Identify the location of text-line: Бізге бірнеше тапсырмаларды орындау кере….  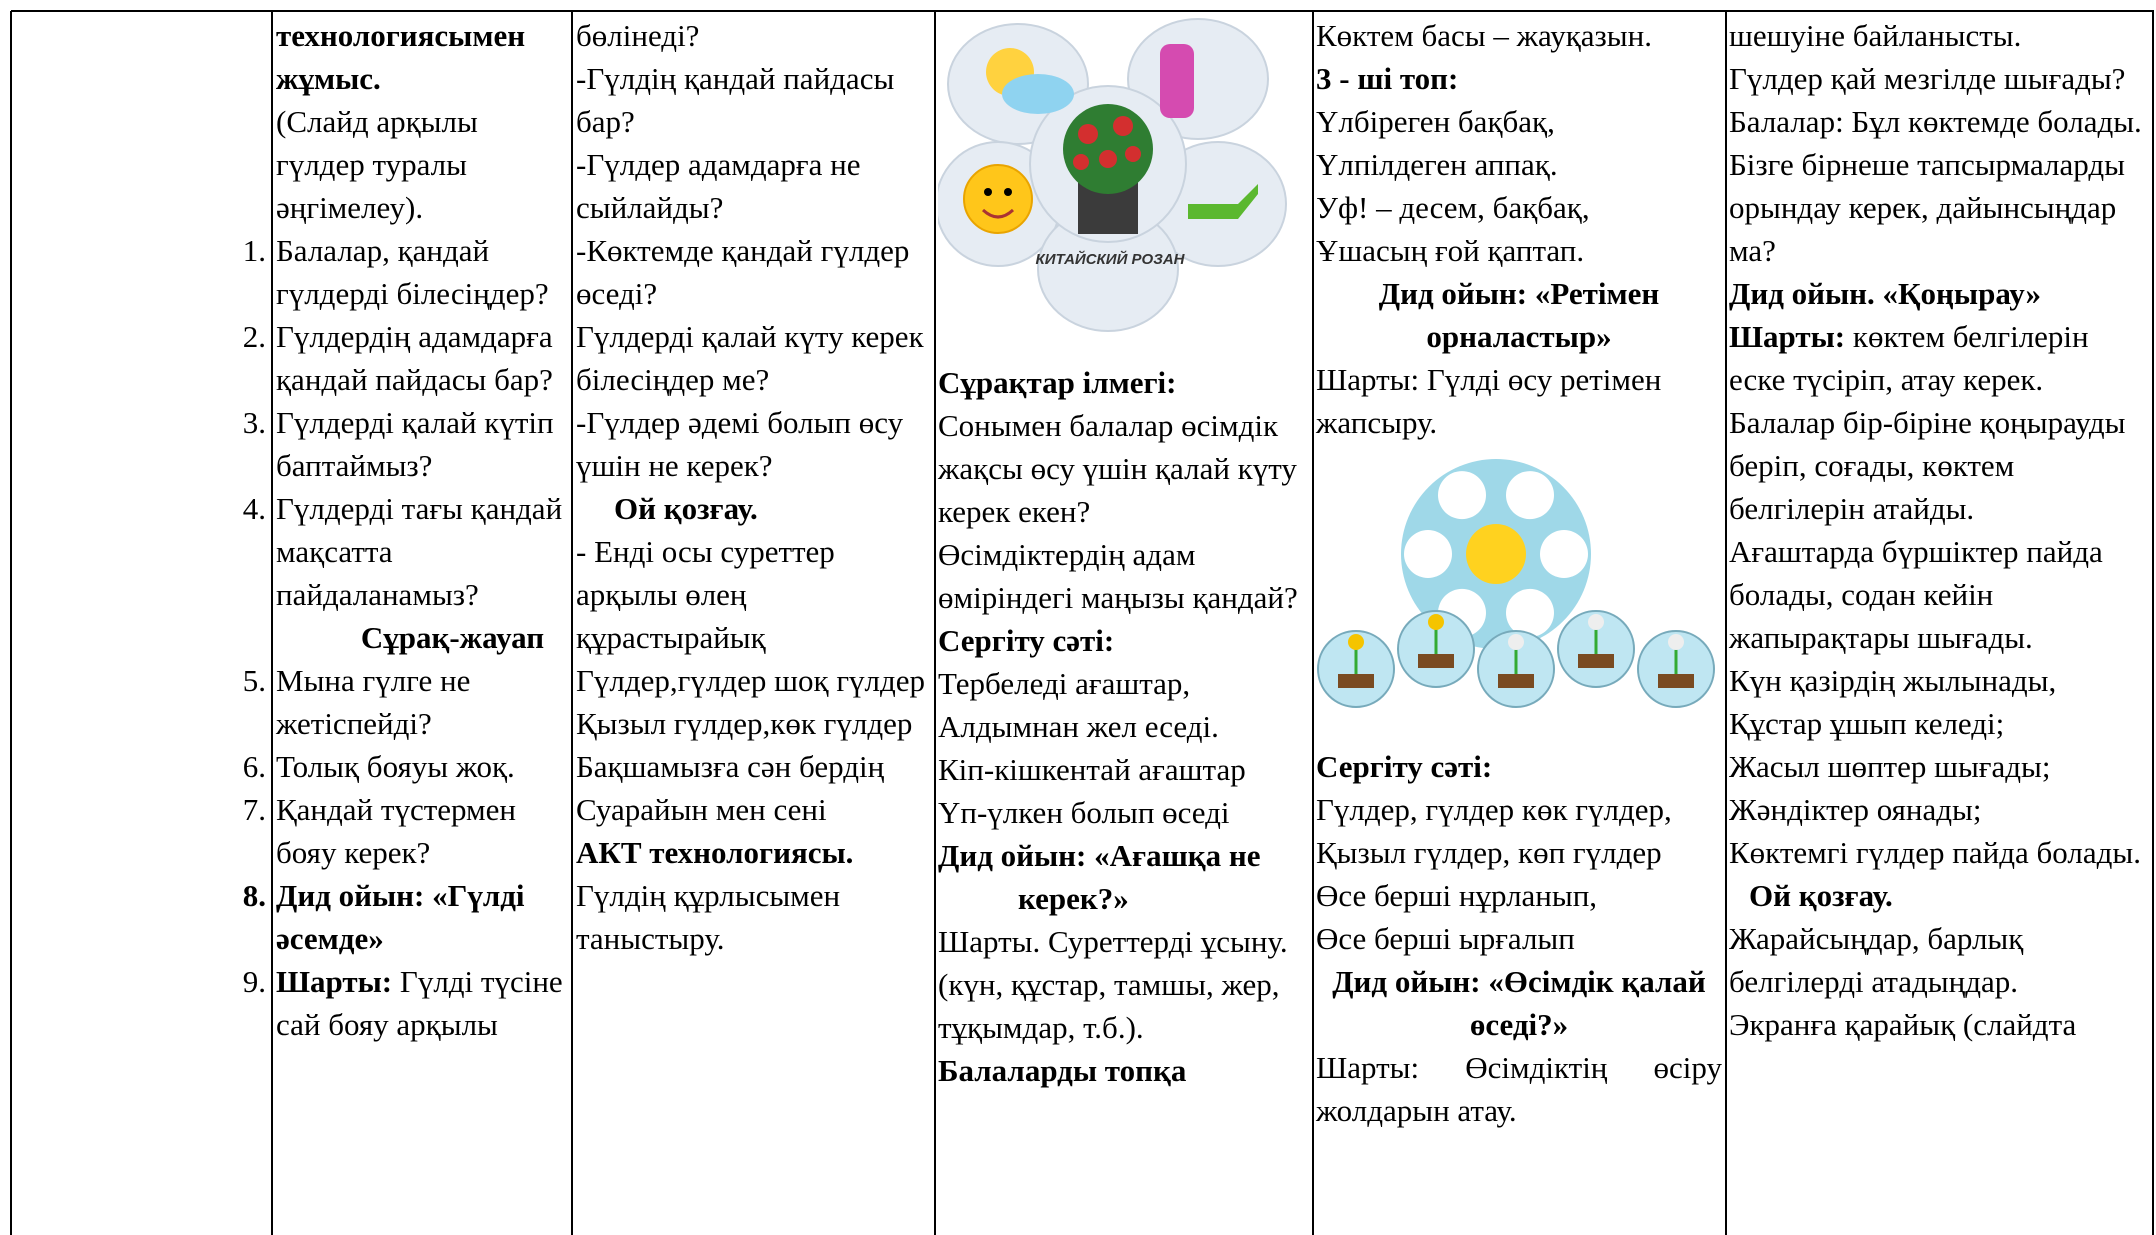
(1927, 207).